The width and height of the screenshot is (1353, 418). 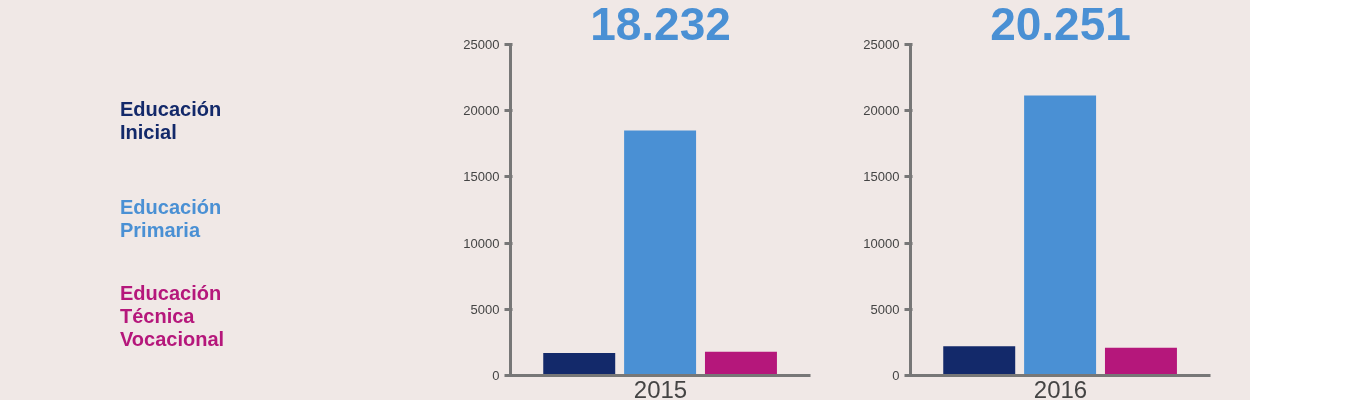 What do you see at coordinates (1060, 389) in the screenshot?
I see `x-axis-title: 2016` at bounding box center [1060, 389].